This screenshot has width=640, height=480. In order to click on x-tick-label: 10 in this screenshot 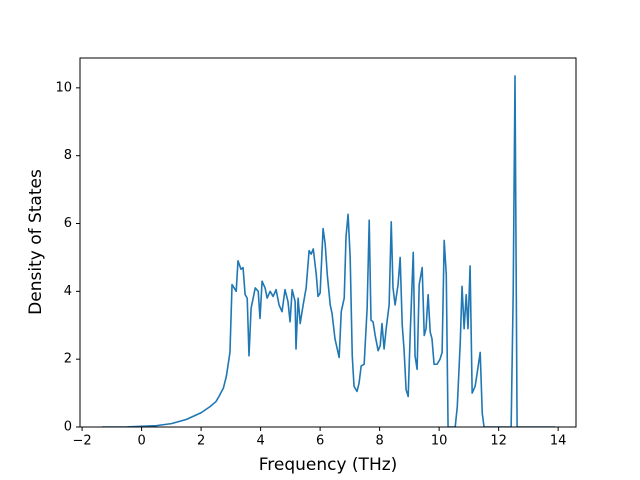, I will do `click(439, 441)`.